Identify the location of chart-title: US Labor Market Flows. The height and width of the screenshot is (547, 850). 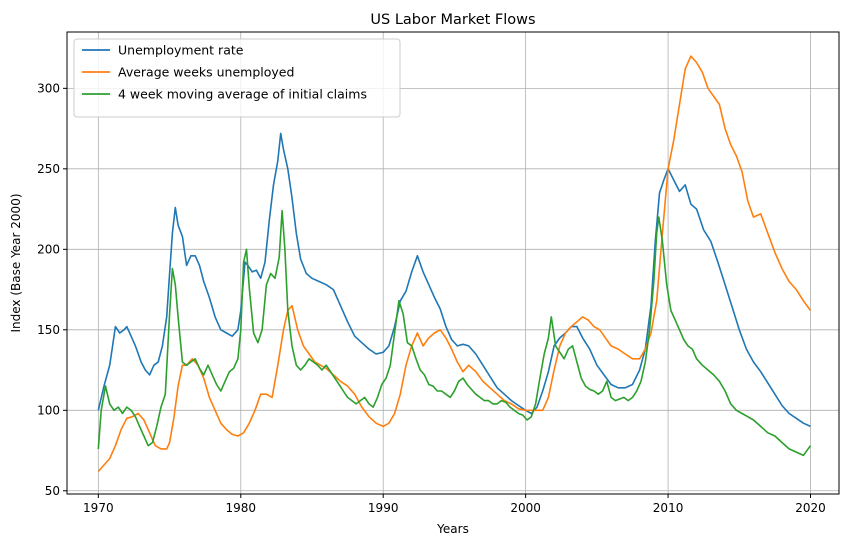
(452, 20).